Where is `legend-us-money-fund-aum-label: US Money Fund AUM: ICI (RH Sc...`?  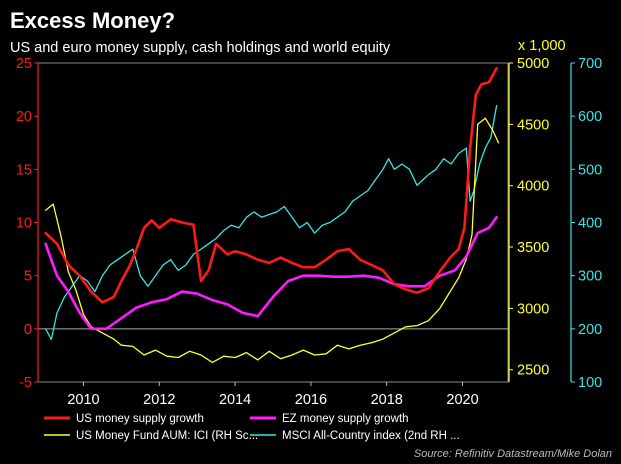 legend-us-money-fund-aum-label: US Money Fund AUM: ICI (RH Sc... is located at coordinates (167, 436).